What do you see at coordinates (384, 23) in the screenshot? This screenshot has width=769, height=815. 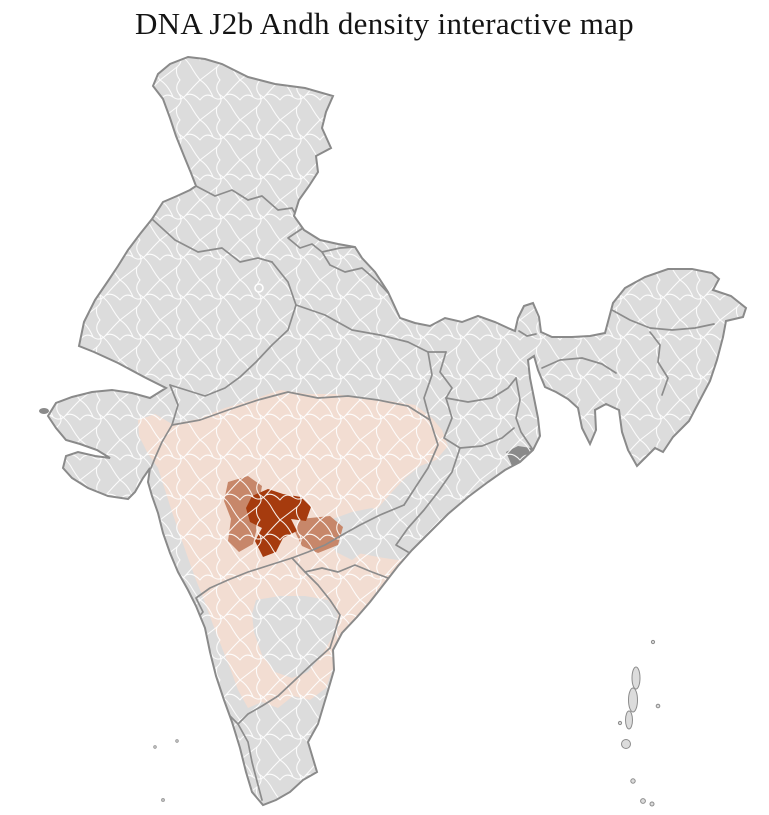 I see `map-title: DNA J2b Andh density interactive map` at bounding box center [384, 23].